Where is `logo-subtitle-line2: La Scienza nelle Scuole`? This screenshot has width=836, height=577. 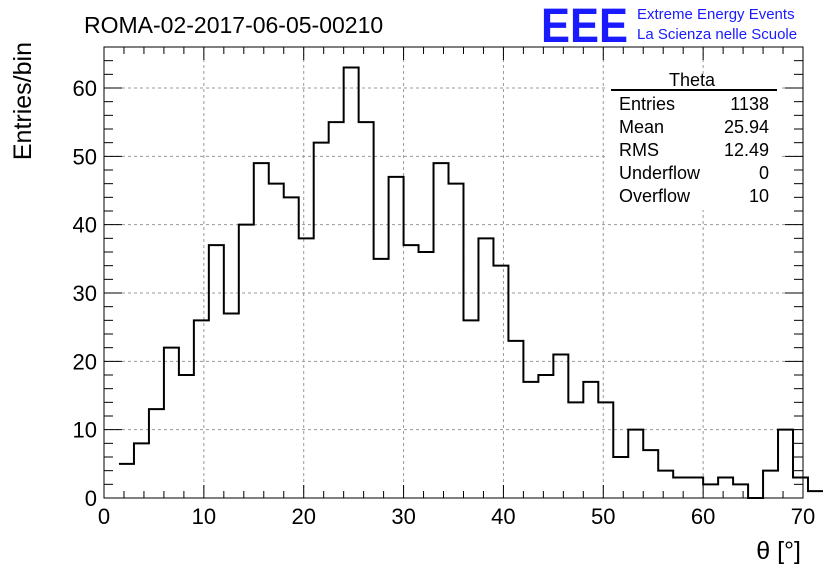 logo-subtitle-line2: La Scienza nelle Scuole is located at coordinates (717, 34).